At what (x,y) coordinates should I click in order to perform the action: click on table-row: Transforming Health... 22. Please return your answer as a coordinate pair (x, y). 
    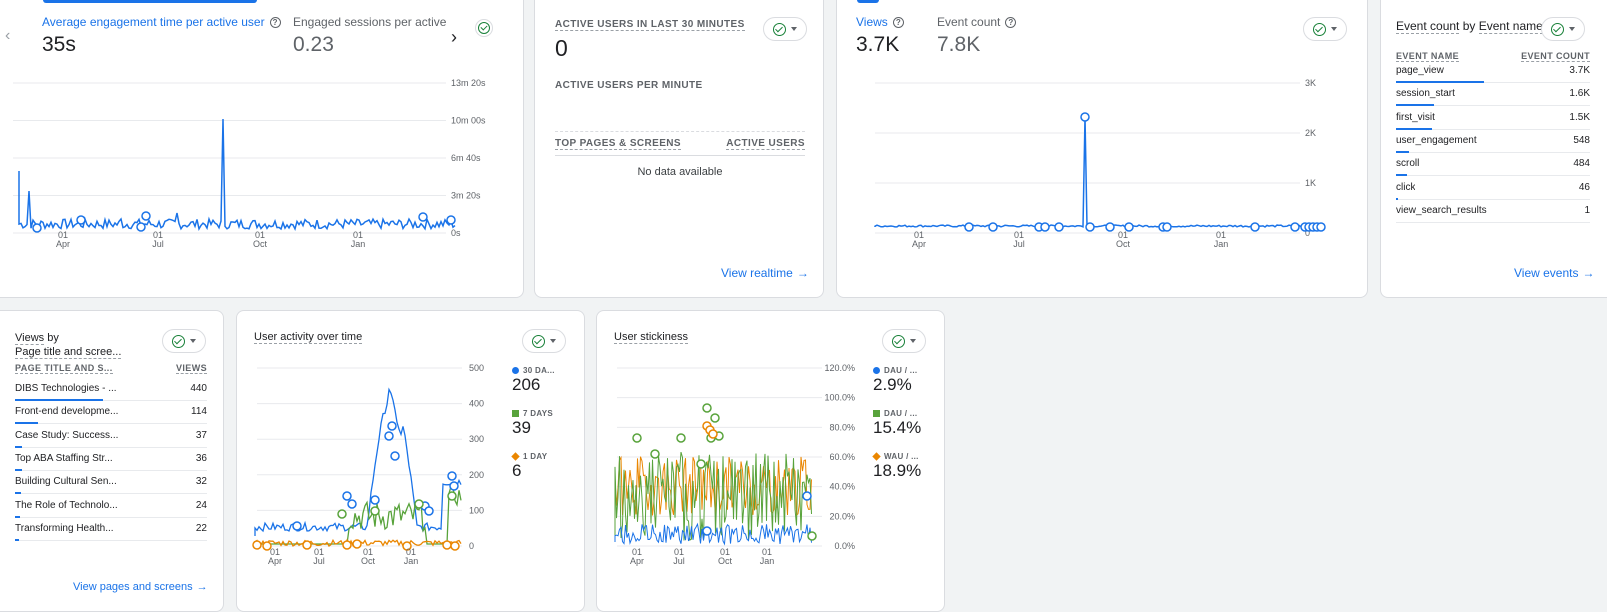
    Looking at the image, I should click on (111, 529).